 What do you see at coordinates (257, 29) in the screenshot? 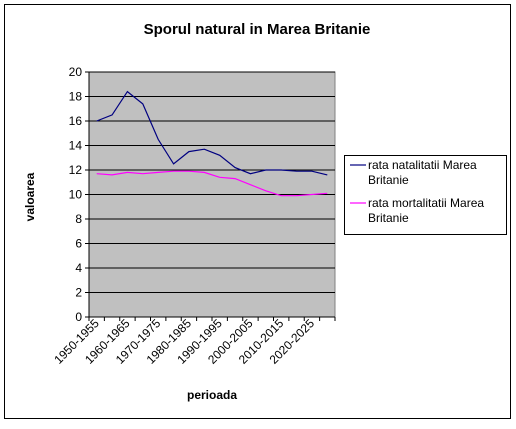
I see `chart-title: Sporul natural in Marea Britanie` at bounding box center [257, 29].